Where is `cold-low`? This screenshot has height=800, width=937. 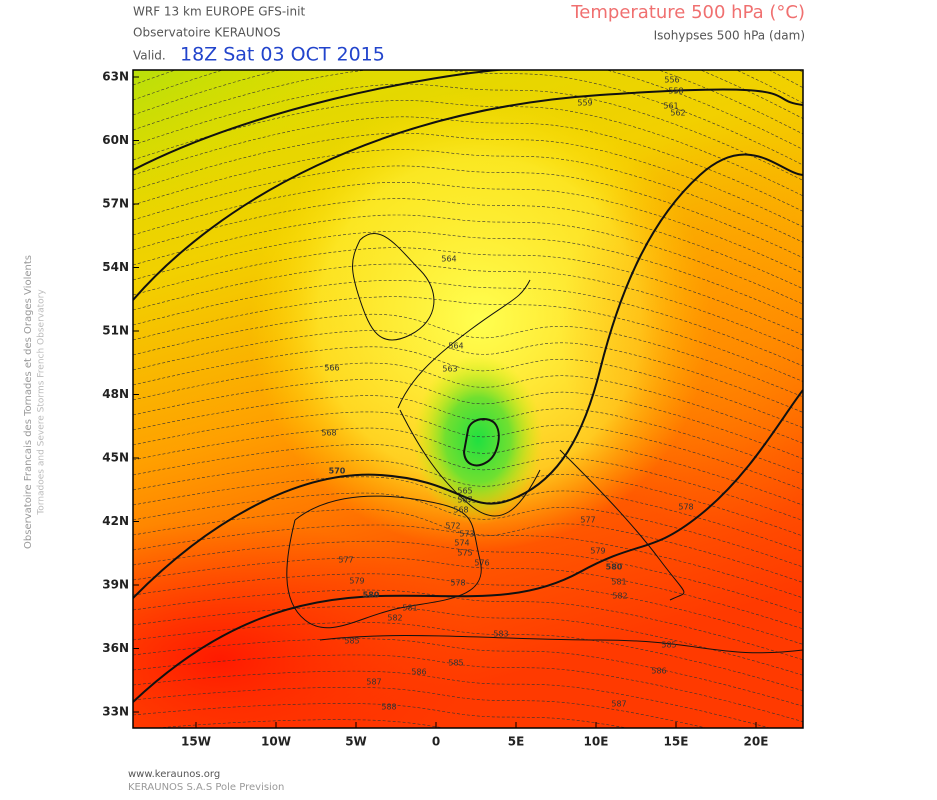
cold-low is located at coordinates (478, 440).